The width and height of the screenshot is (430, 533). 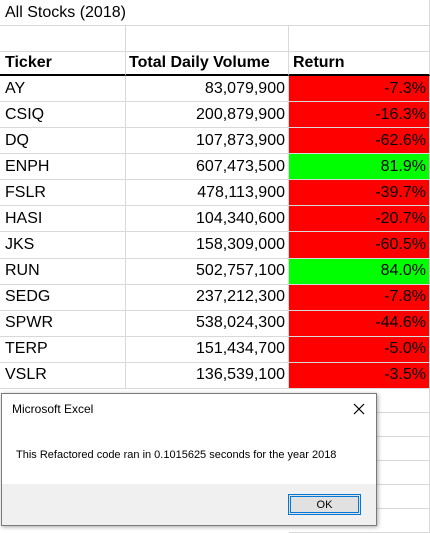 What do you see at coordinates (359, 349) in the screenshot?
I see `return-cell: -5.0%` at bounding box center [359, 349].